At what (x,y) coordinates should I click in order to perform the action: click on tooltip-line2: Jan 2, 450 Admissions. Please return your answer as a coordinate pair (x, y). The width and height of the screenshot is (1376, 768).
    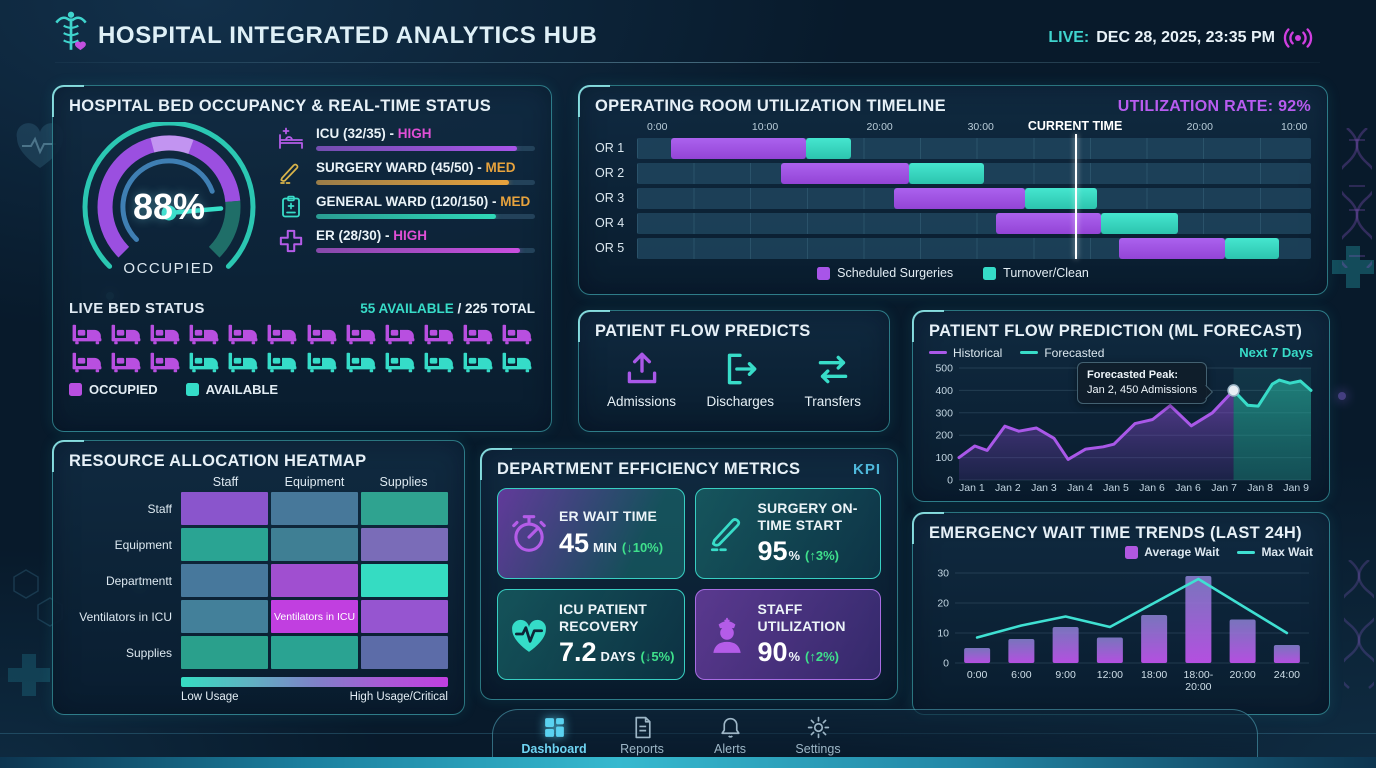
    Looking at the image, I should click on (1142, 389).